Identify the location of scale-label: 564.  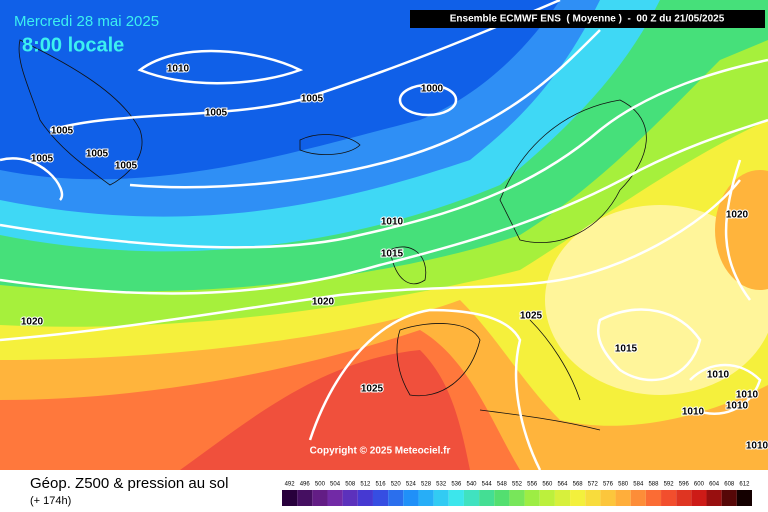
(562, 485).